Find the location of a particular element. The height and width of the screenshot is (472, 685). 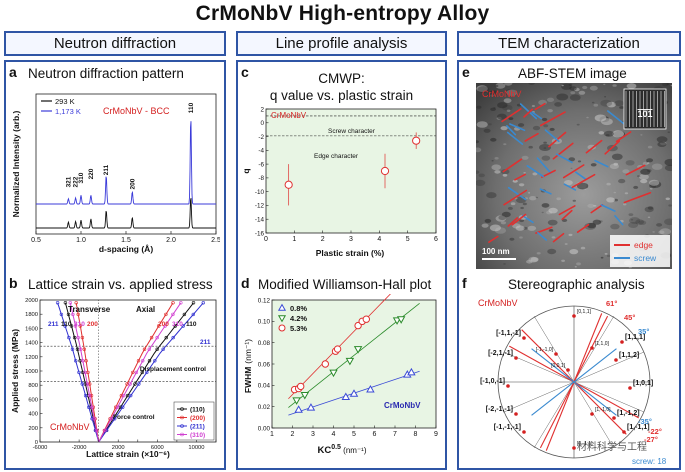

legend-screw: screw is located at coordinates (645, 258).